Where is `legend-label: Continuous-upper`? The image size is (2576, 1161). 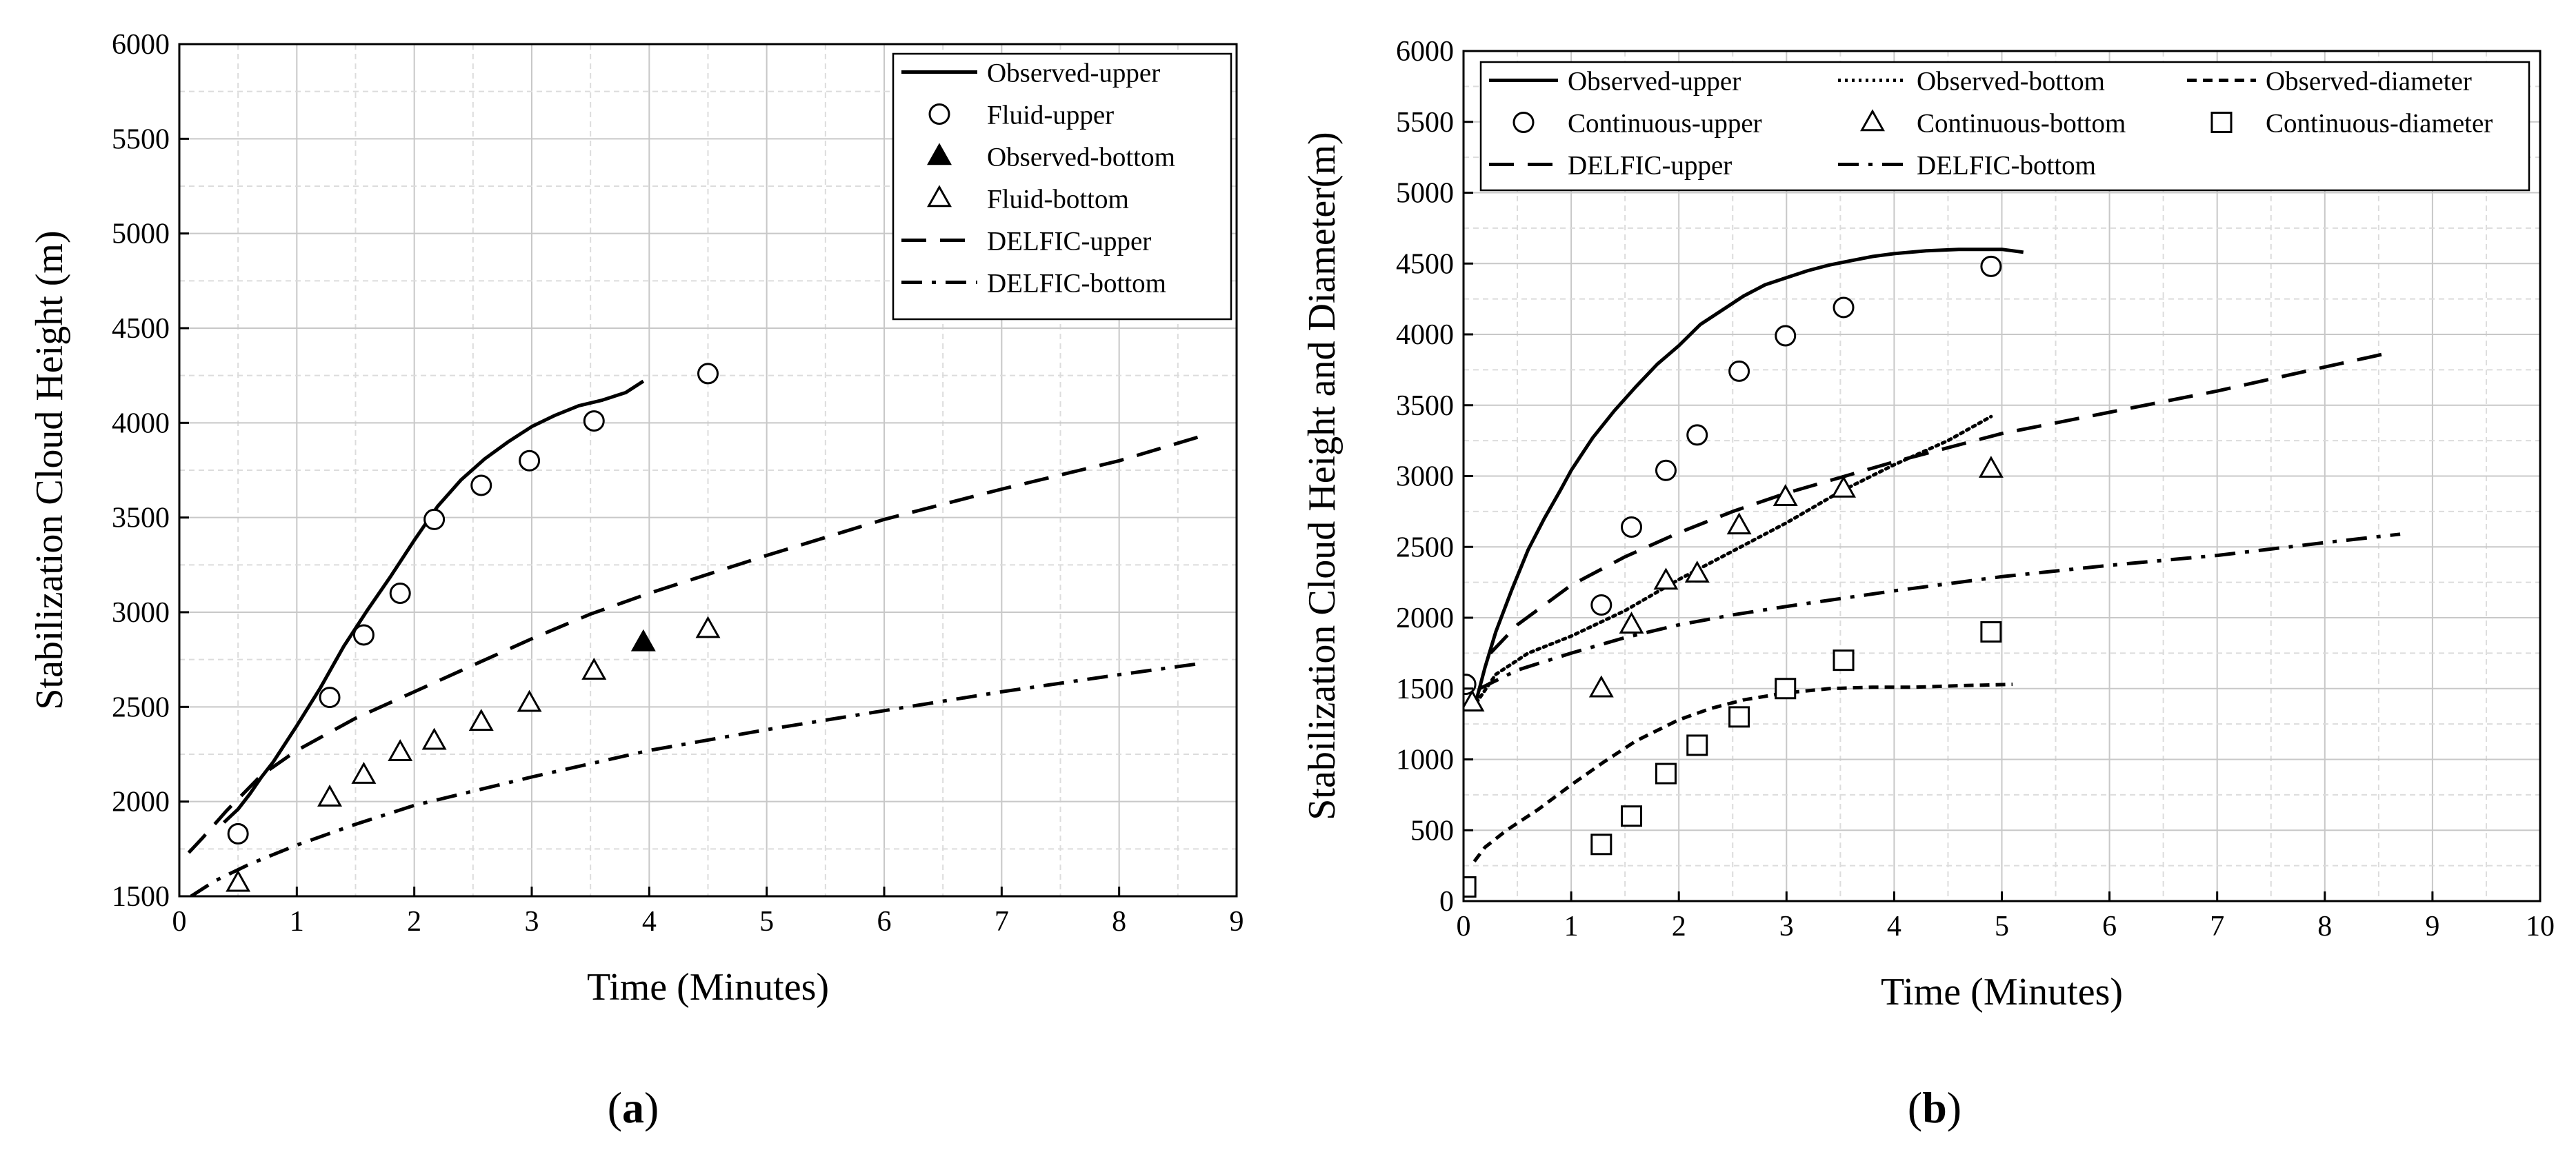 legend-label: Continuous-upper is located at coordinates (1665, 124).